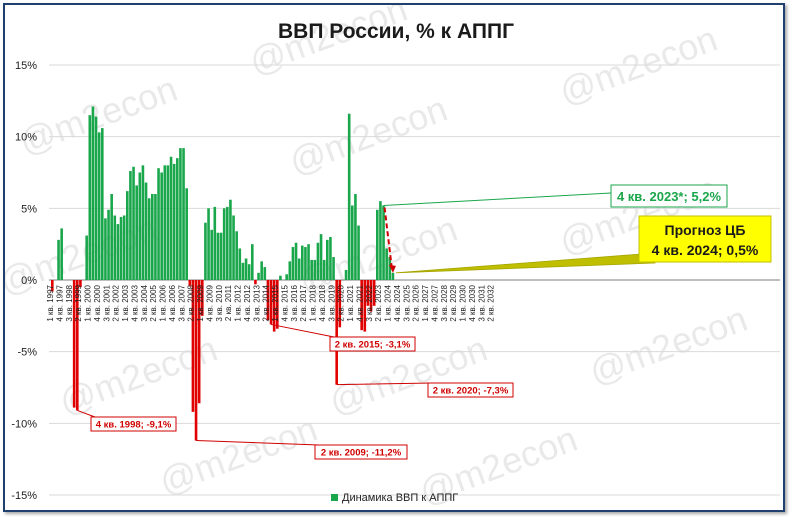  What do you see at coordinates (163, 302) in the screenshot?
I see `x-tick-label: 1 кв. 2006` at bounding box center [163, 302].